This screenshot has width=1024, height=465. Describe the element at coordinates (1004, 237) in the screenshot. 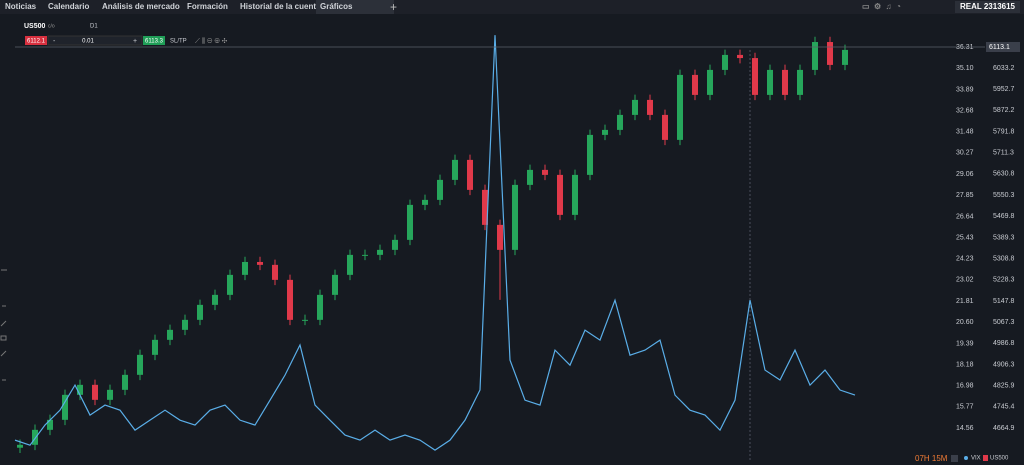

I see `y-tick-label: 5389.3` at that location.